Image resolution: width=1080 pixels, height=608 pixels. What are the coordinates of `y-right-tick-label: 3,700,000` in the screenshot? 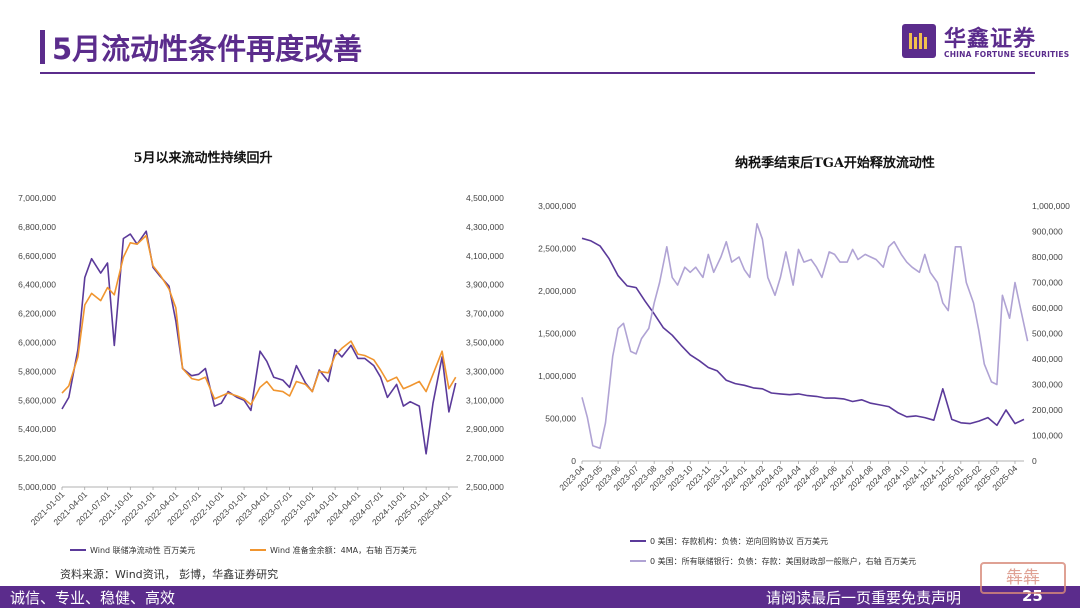 It's located at (485, 314).